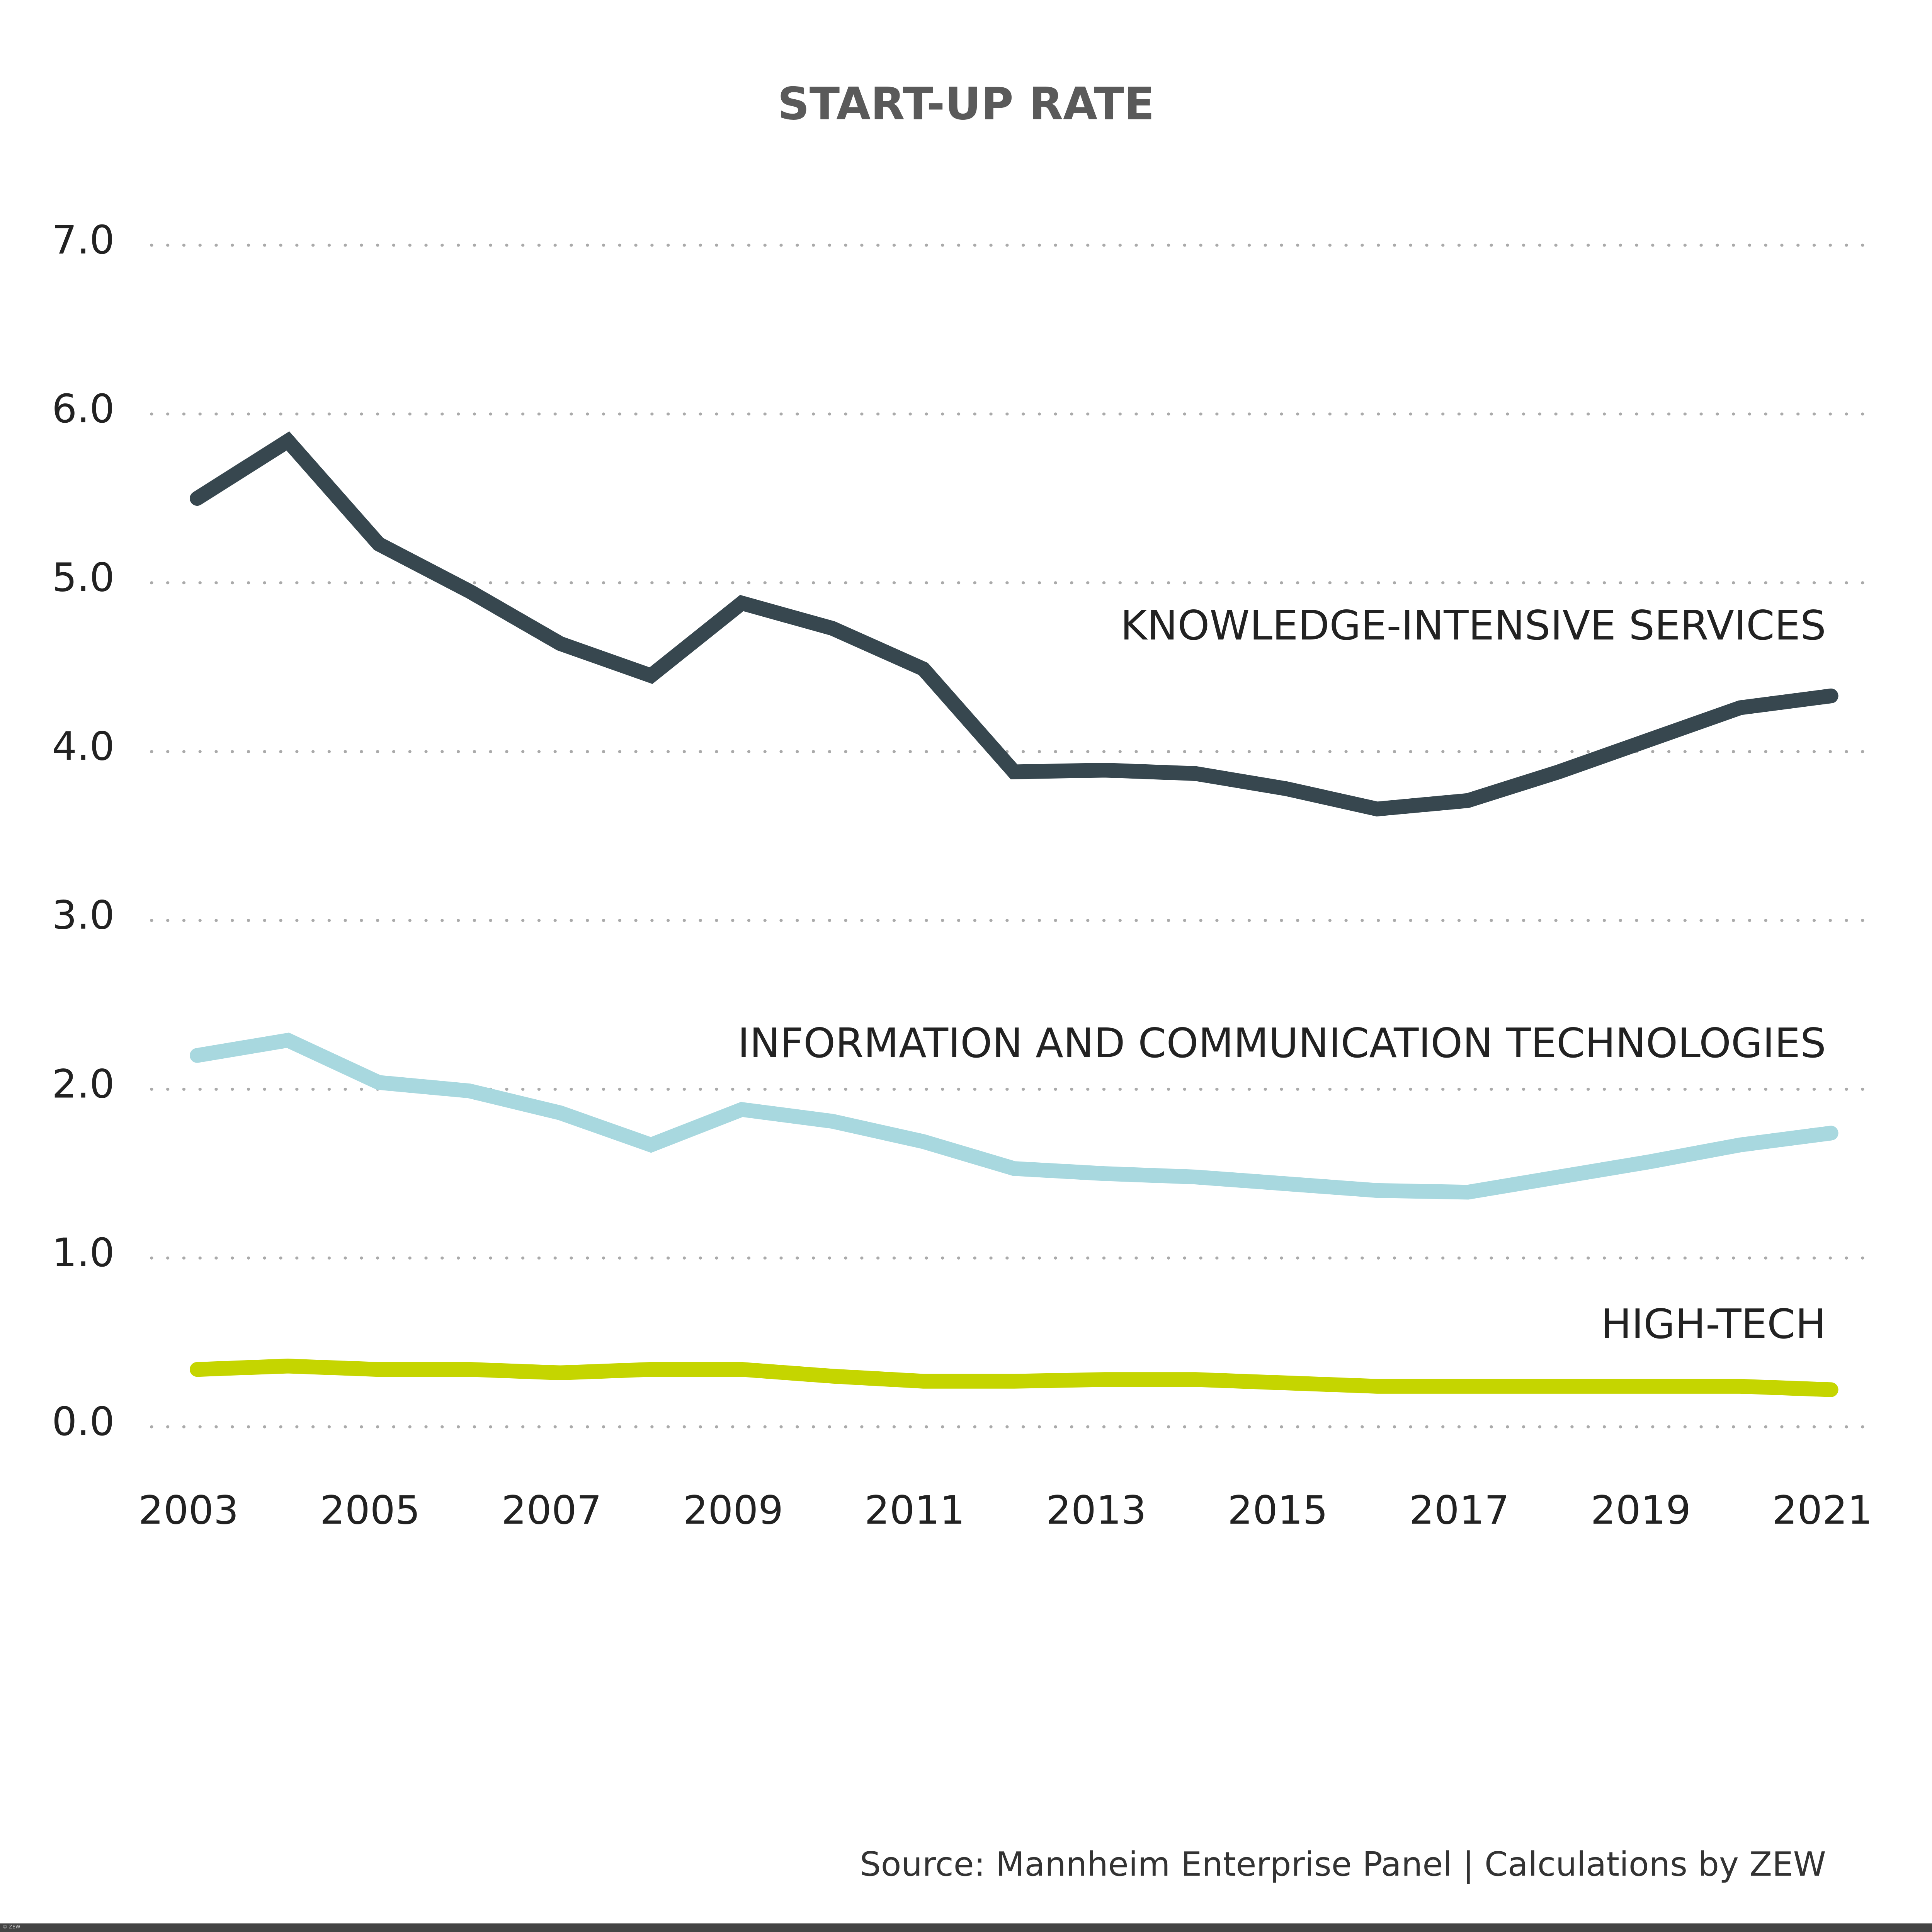 Image resolution: width=1932 pixels, height=1932 pixels. Describe the element at coordinates (1822, 1511) in the screenshot. I see `x-tick-label: 2021` at that location.